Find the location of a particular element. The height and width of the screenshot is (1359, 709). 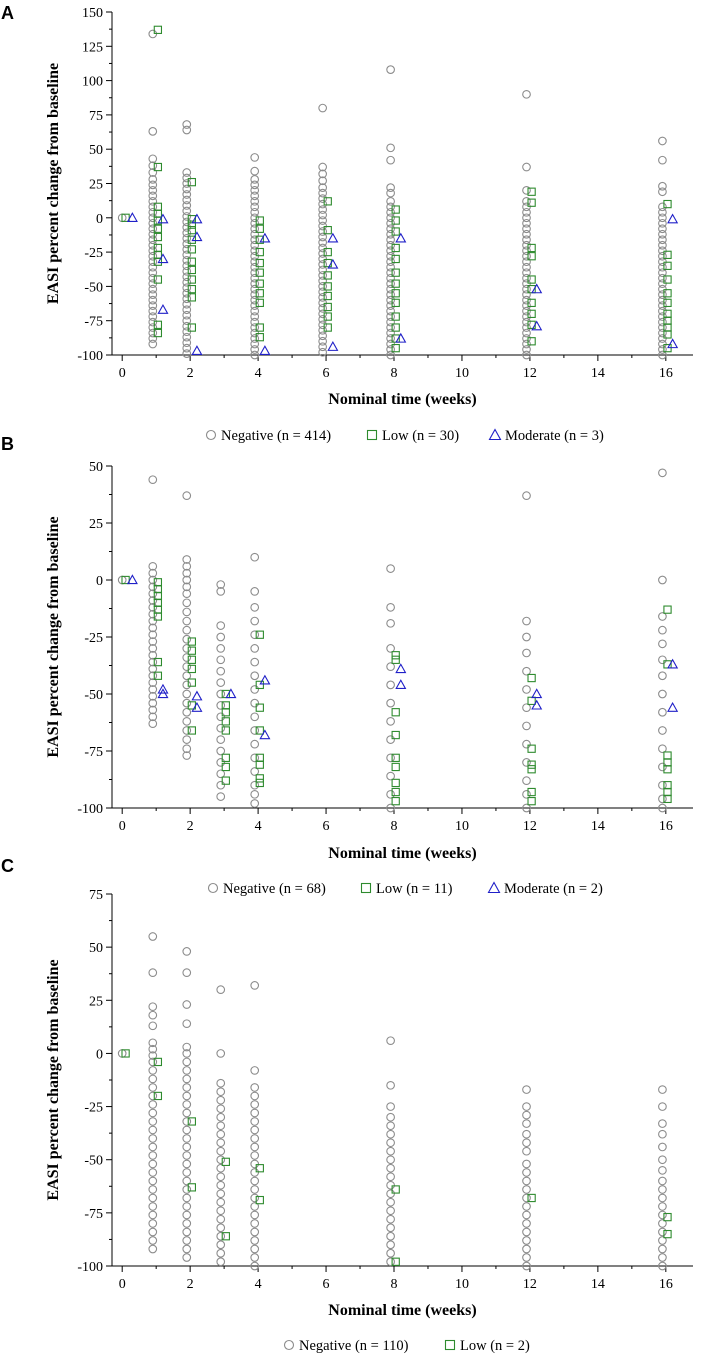

x-tick-label: 4 is located at coordinates (258, 373).